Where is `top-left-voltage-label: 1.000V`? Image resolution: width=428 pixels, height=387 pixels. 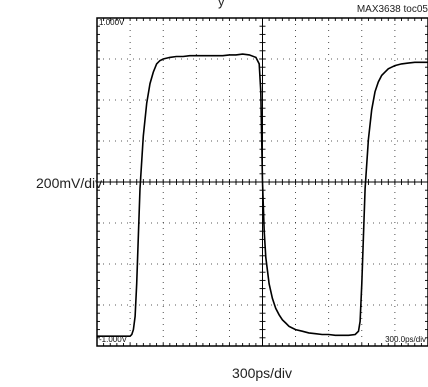
top-left-voltage-label: 1.000V is located at coordinates (112, 22).